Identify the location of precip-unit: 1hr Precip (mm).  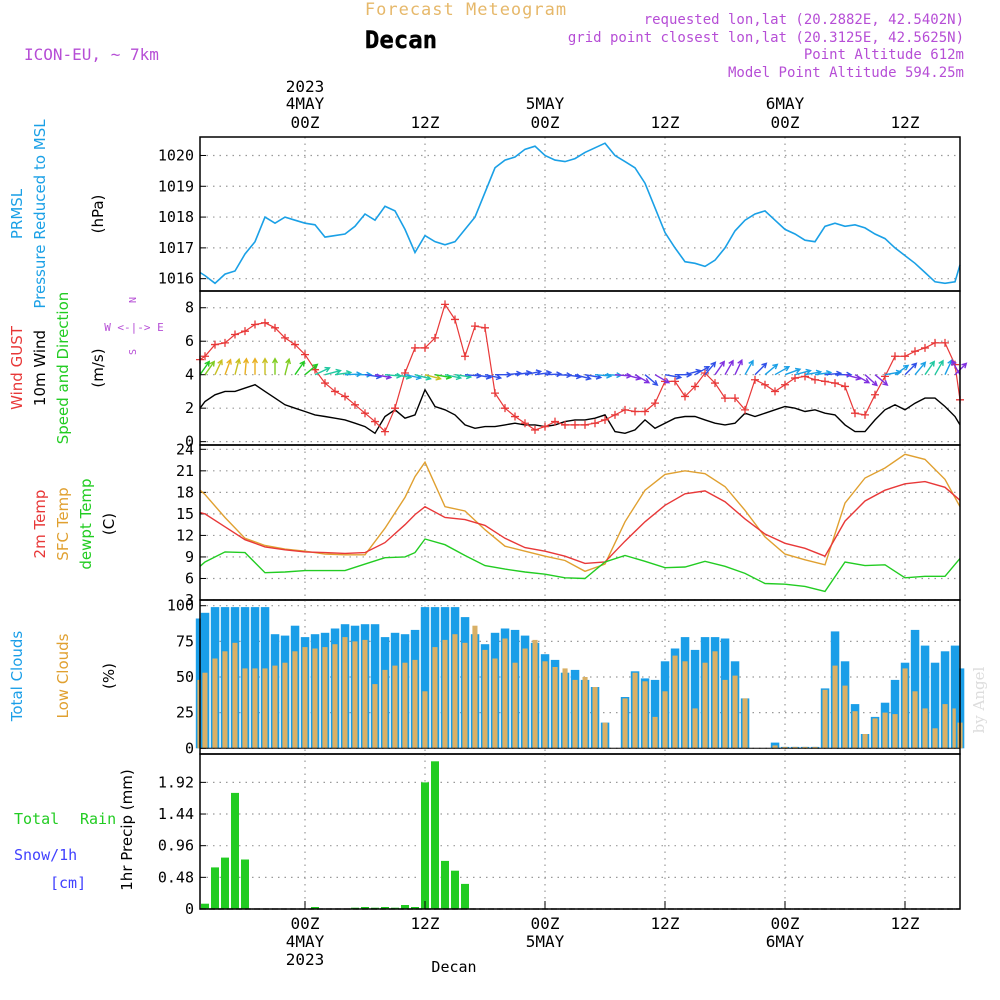
(127, 829).